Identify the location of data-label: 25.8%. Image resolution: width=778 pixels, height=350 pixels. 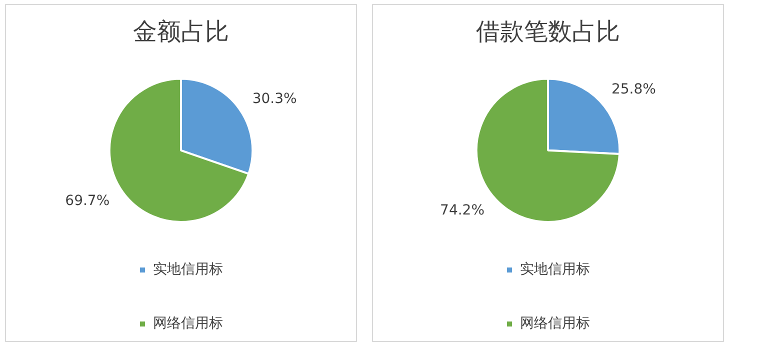
(633, 90).